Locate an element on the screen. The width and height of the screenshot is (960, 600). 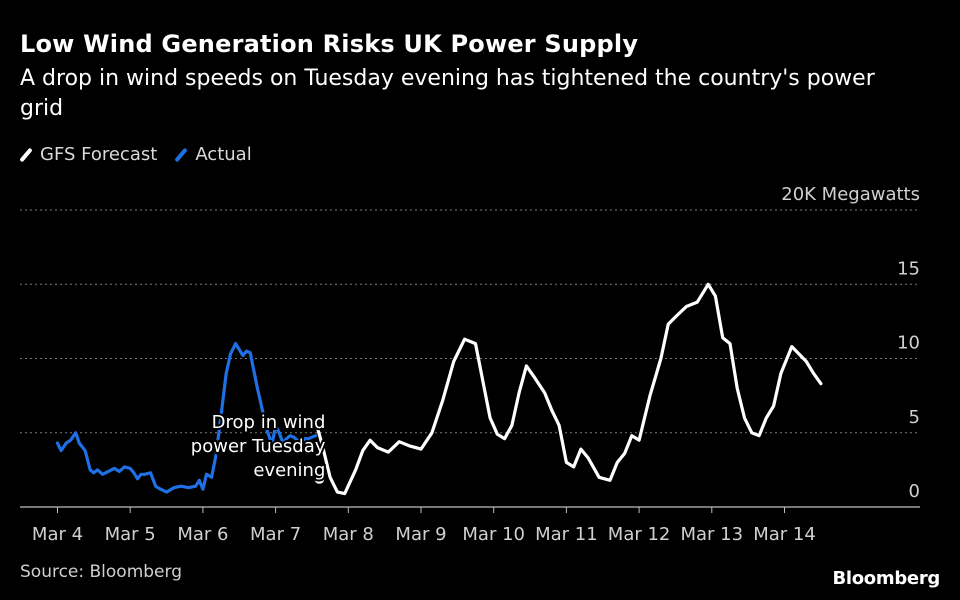
series-line-actual is located at coordinates (186, 418).